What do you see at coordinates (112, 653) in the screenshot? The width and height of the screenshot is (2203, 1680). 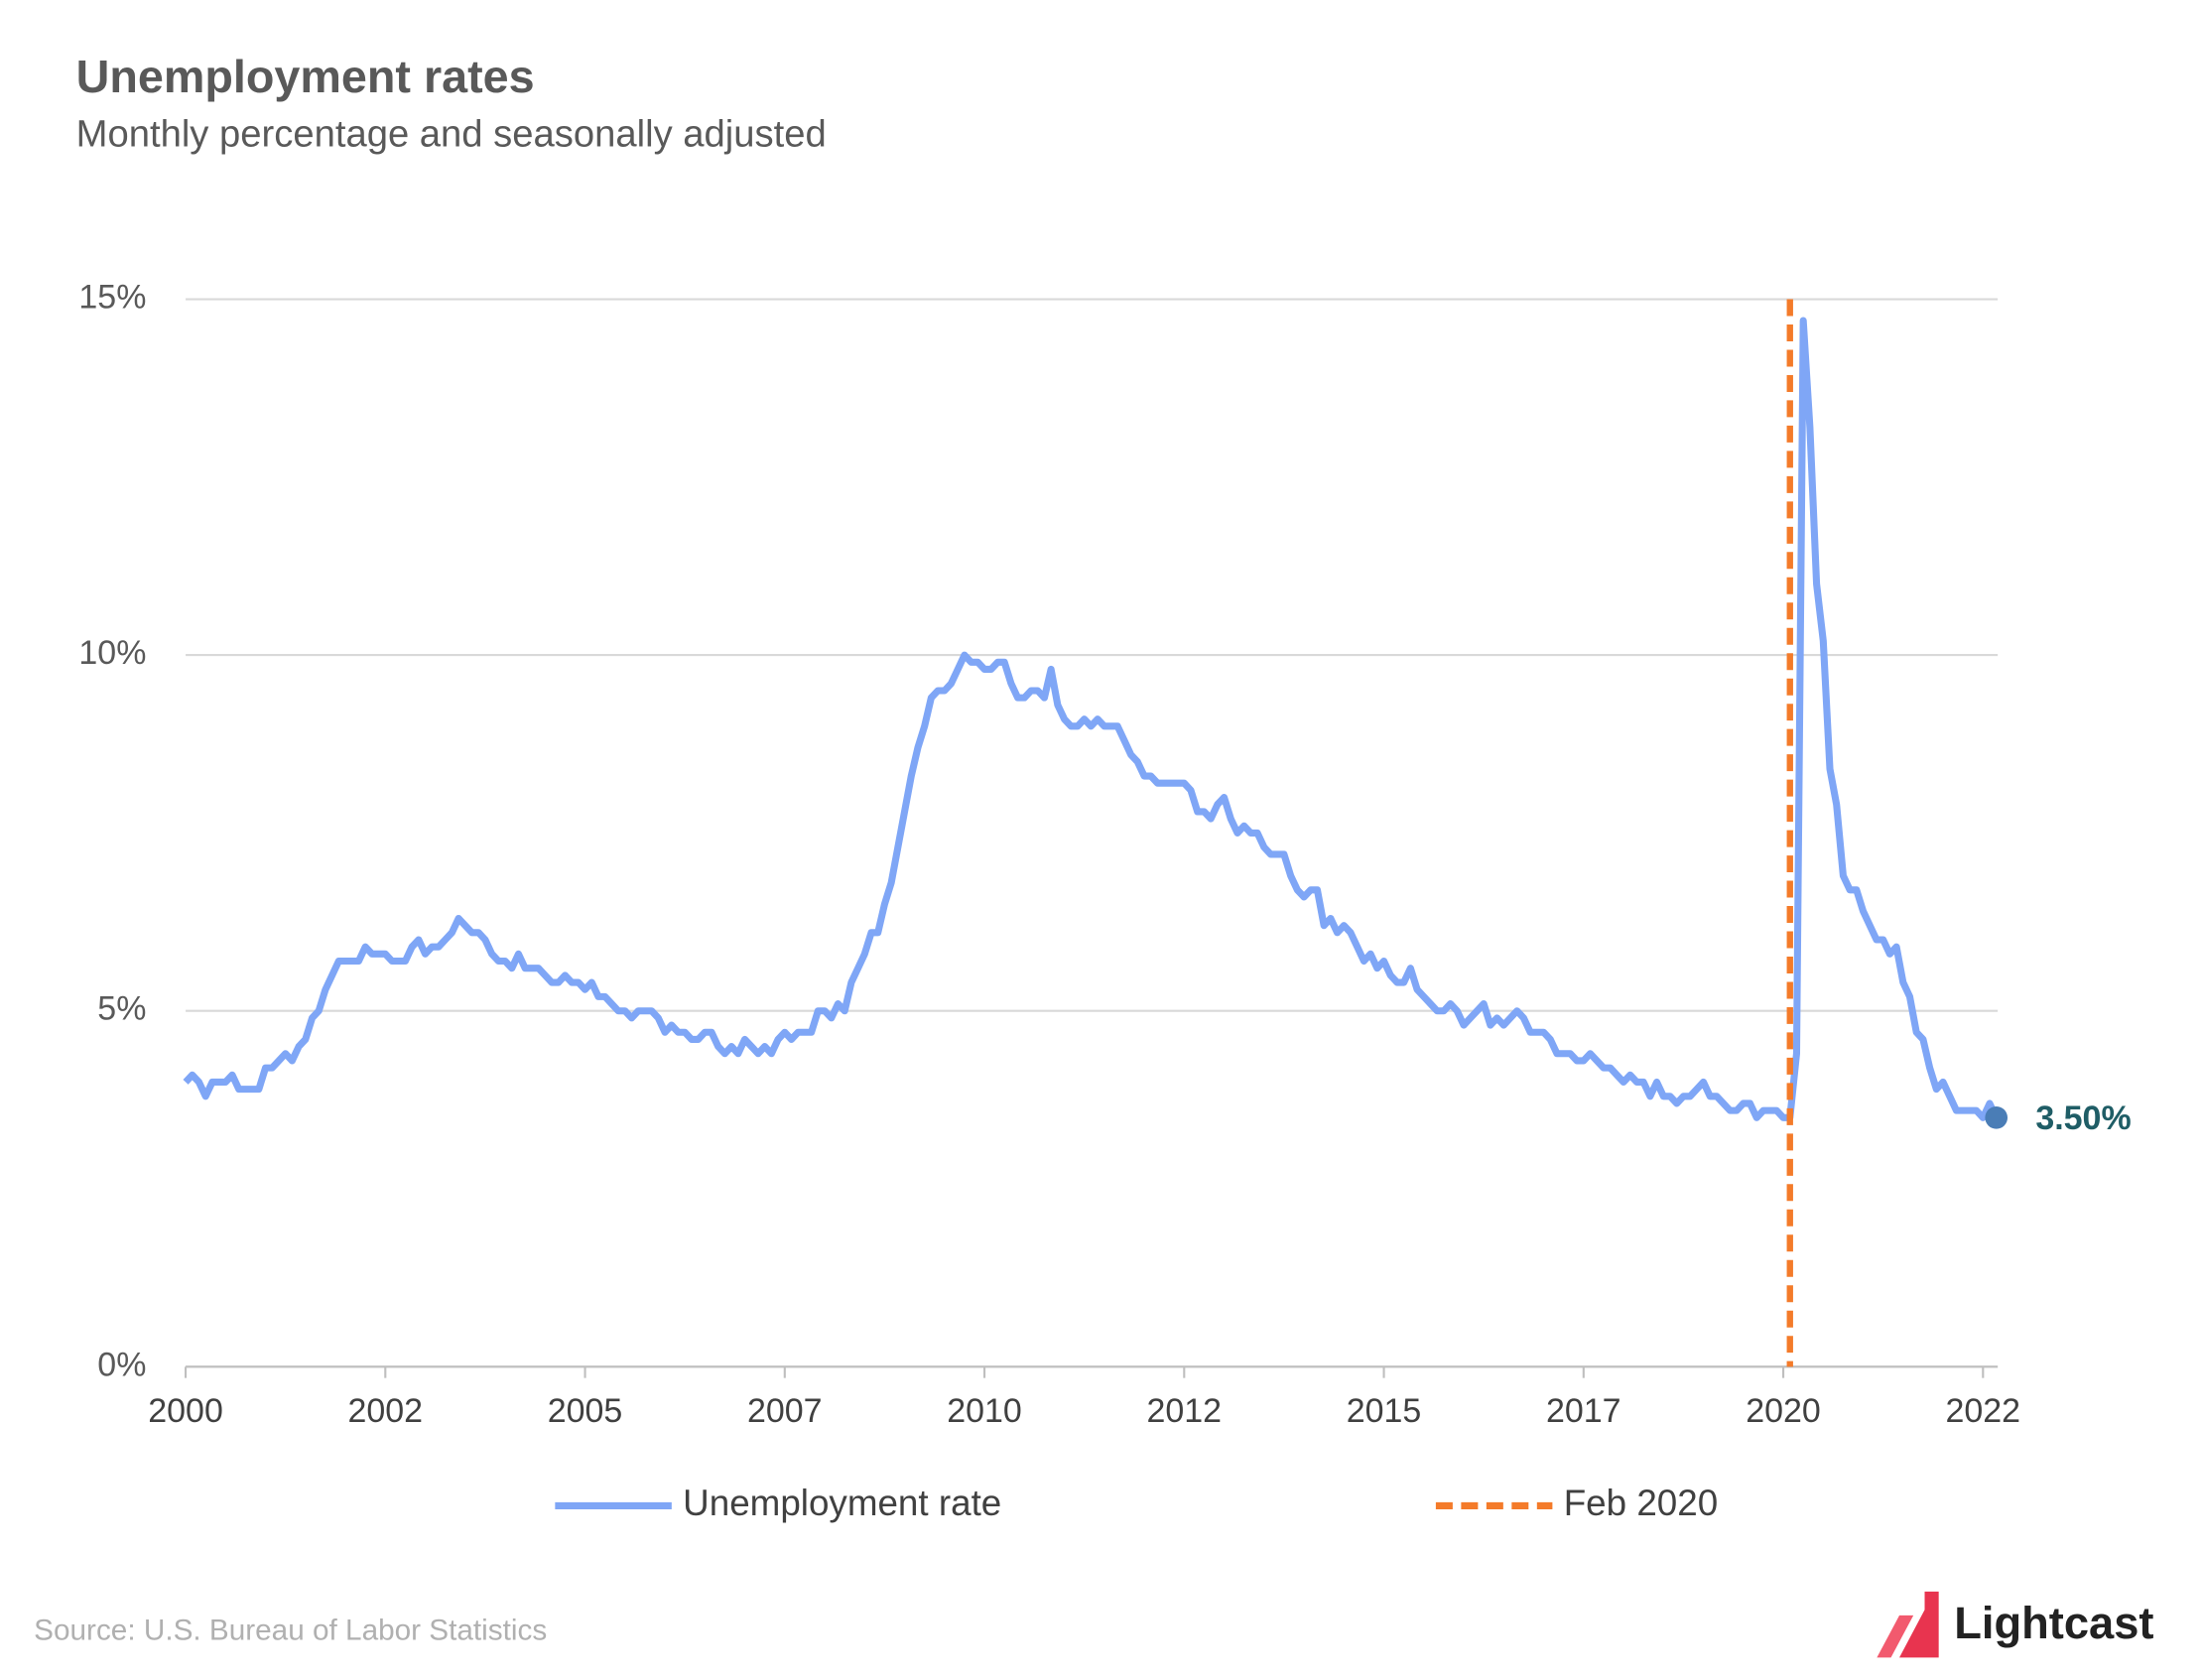 I see `y-tick-label: 10%` at bounding box center [112, 653].